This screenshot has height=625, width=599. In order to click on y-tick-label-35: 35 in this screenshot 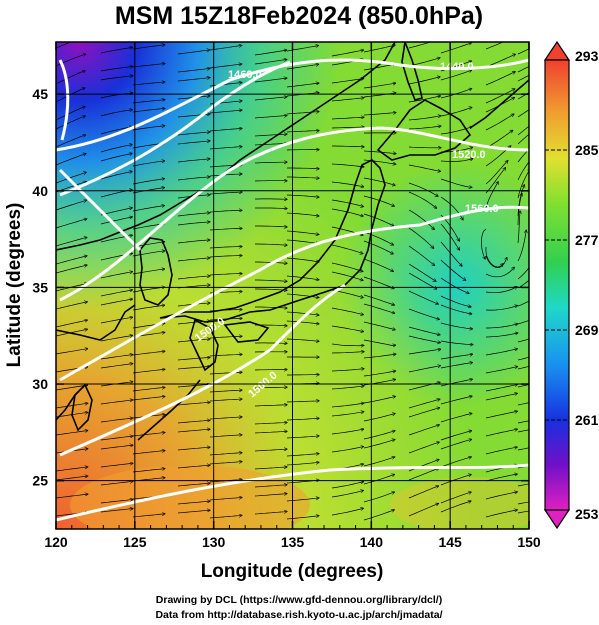, I will do `click(40, 287)`.